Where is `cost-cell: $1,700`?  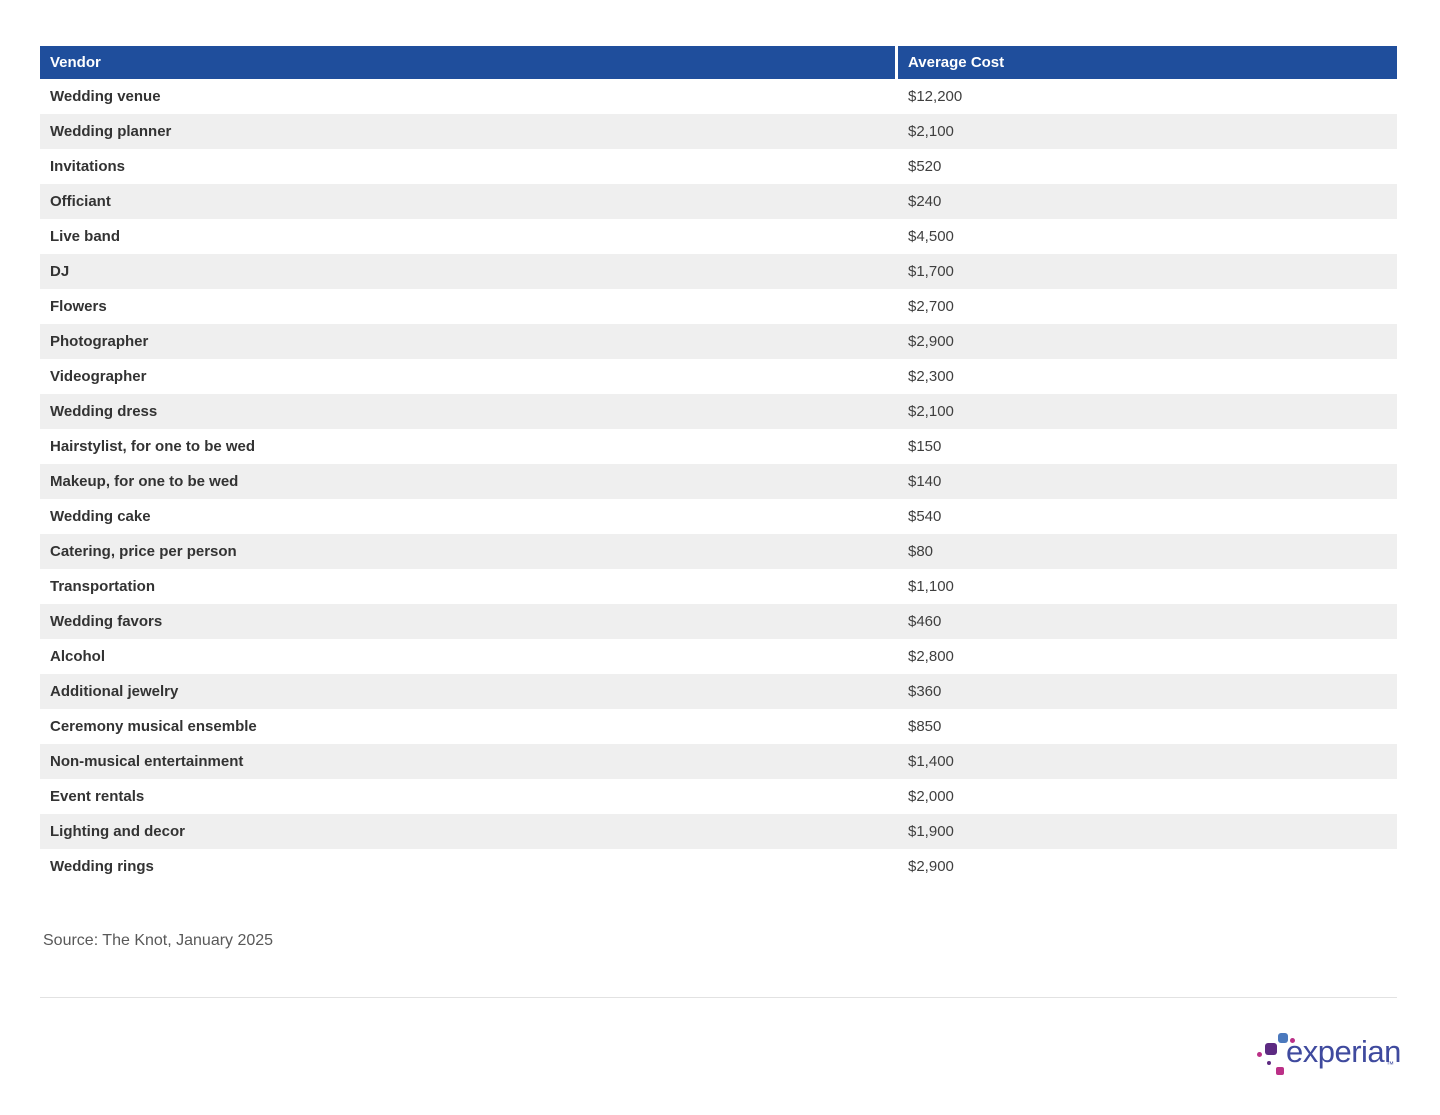 cost-cell: $1,700 is located at coordinates (931, 271).